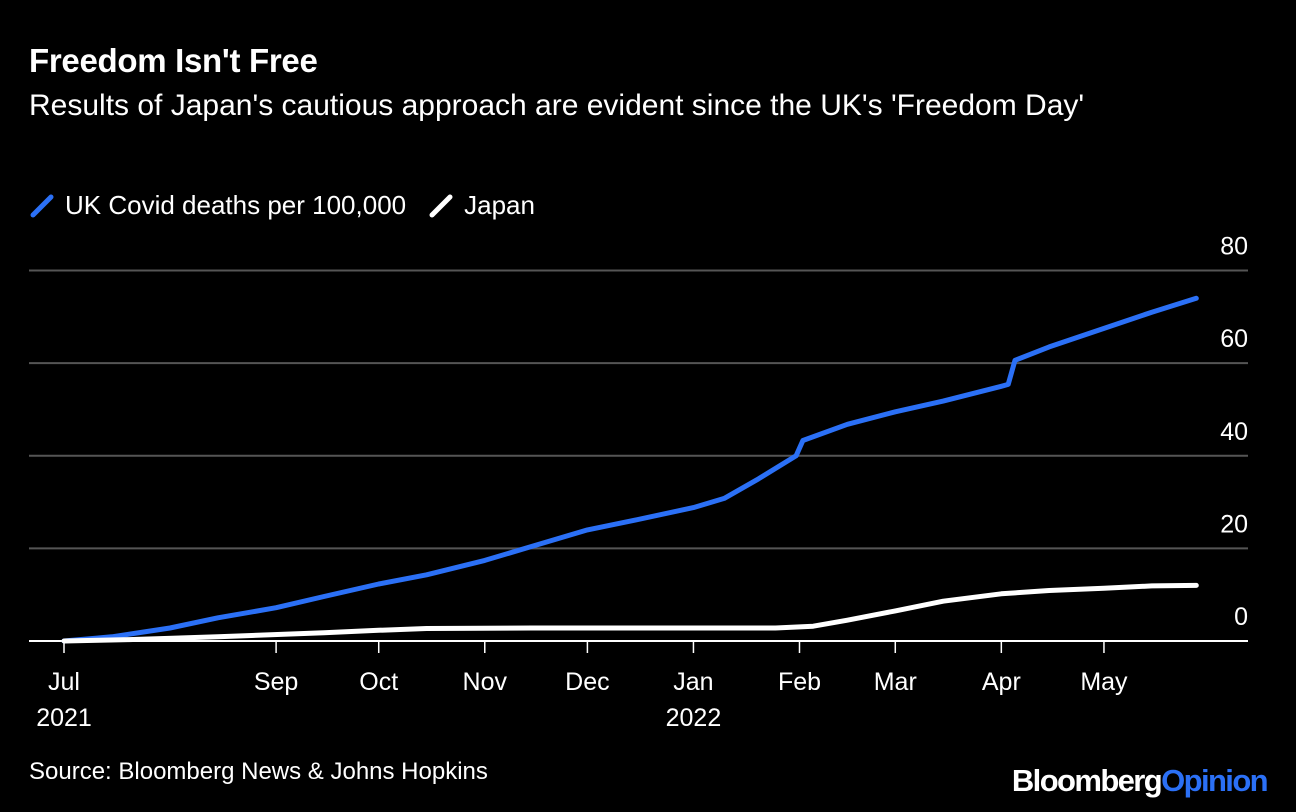 This screenshot has height=812, width=1296. Describe the element at coordinates (1104, 682) in the screenshot. I see `x-tick-label-May: May` at that location.